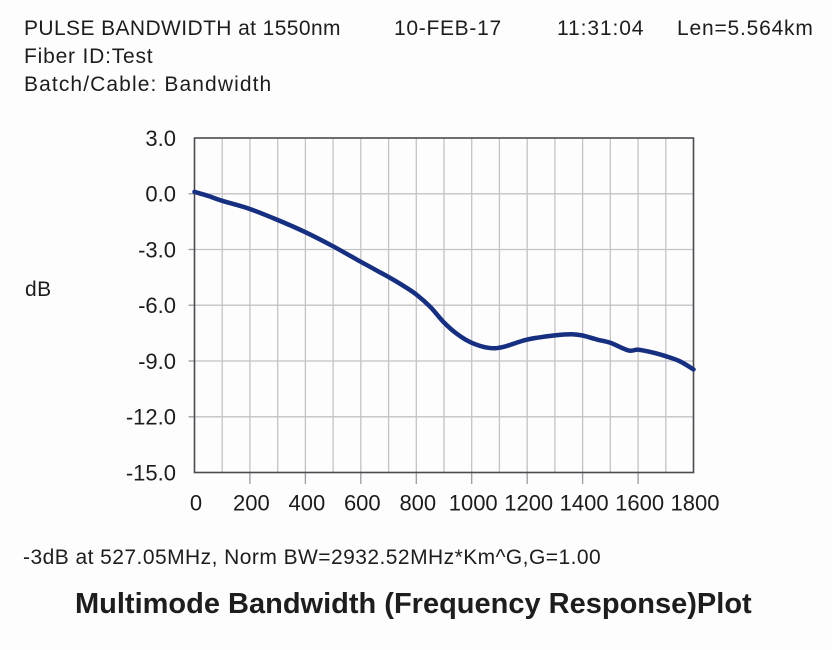  I want to click on svg-text: 1200, so click(528, 503).